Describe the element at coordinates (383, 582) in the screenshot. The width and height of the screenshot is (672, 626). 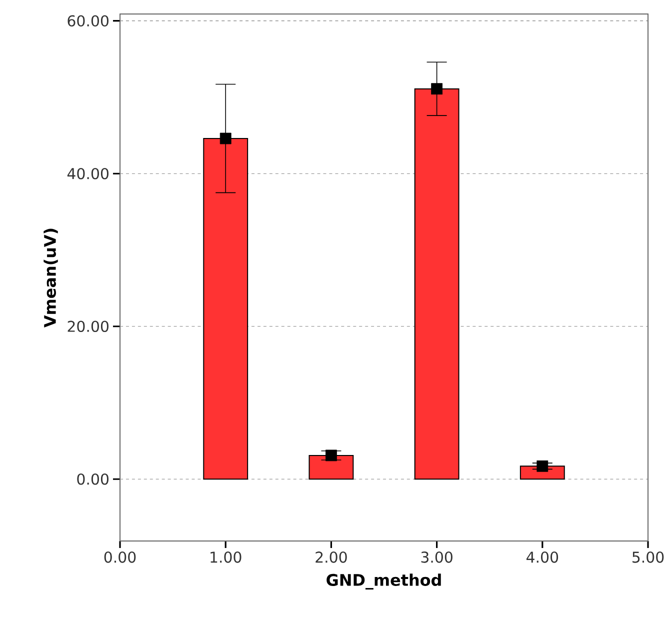
I see `x-axis-title: GND_method` at that location.